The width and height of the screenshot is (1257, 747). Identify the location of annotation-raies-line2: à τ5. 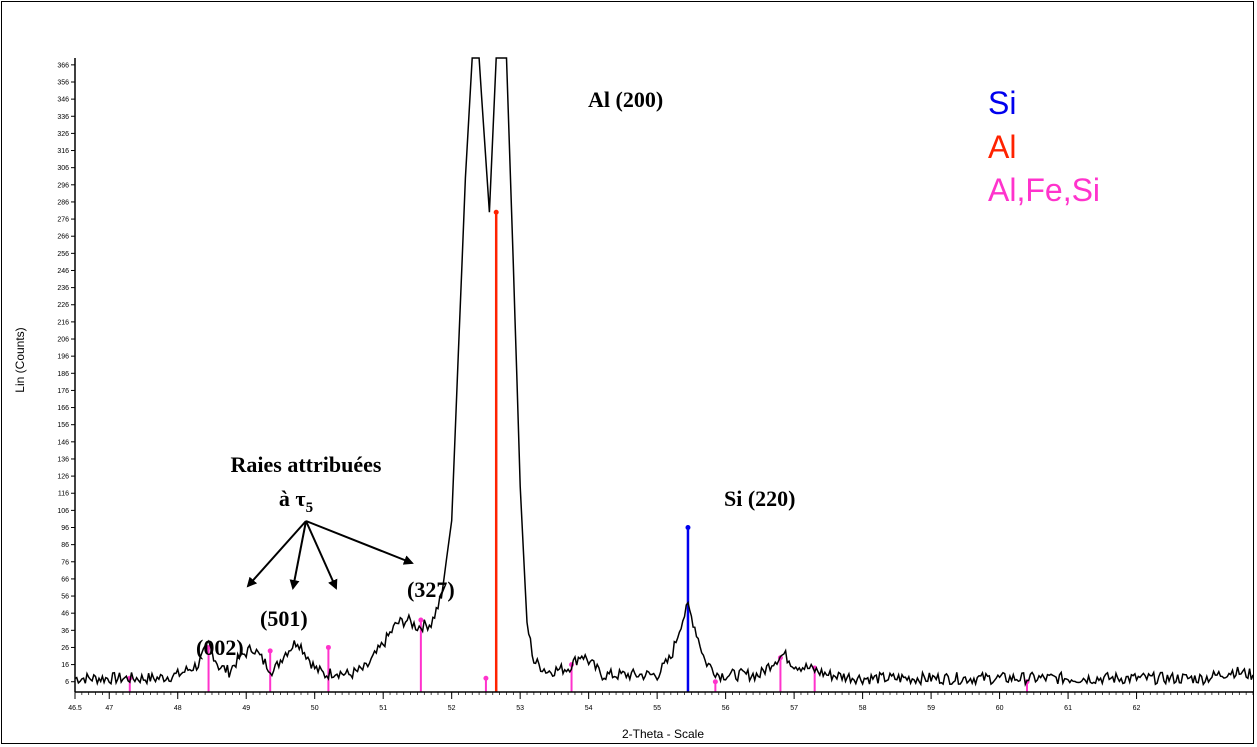
(296, 501).